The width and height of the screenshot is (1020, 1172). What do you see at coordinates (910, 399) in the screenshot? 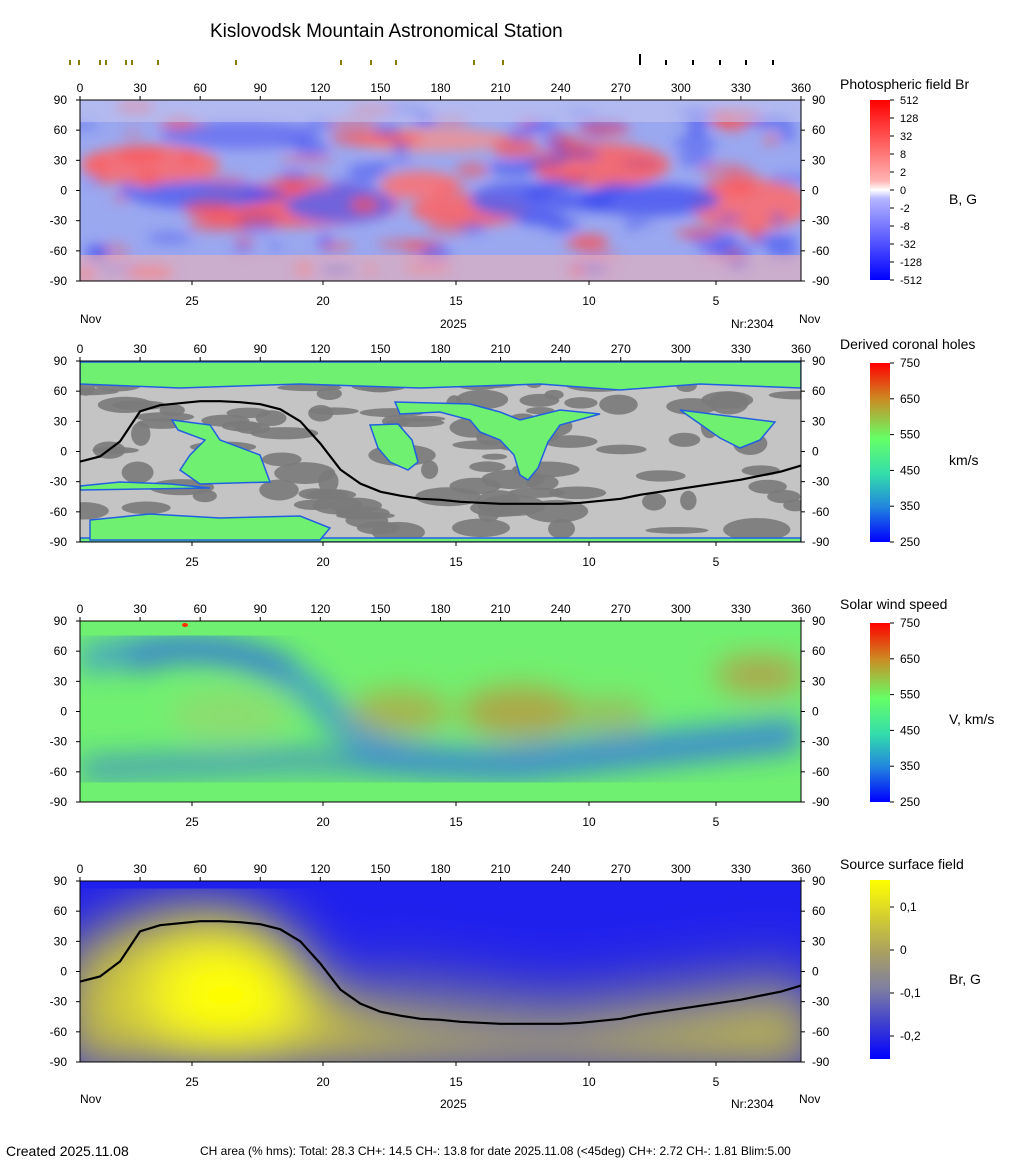
I see `colorbar-label: 650` at bounding box center [910, 399].